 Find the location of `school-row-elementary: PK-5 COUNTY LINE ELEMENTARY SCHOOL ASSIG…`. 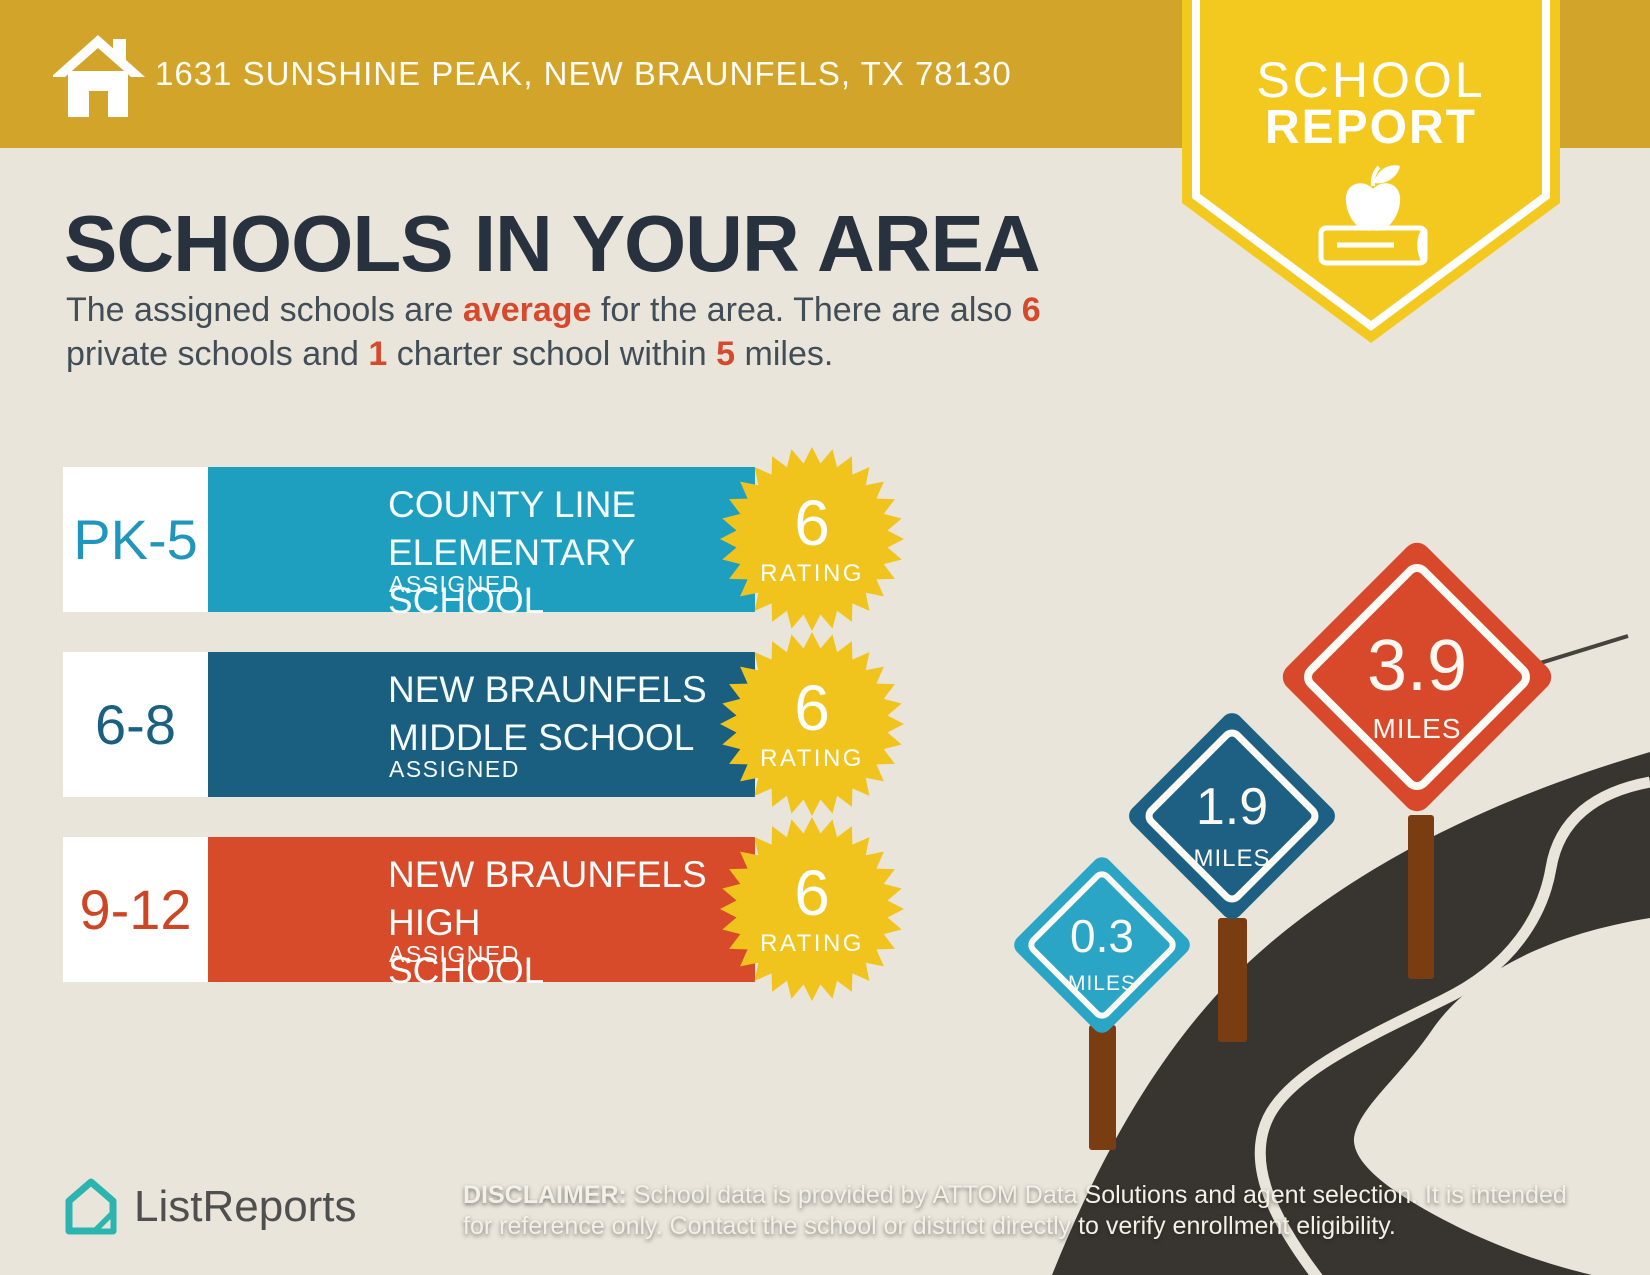

school-row-elementary: PK-5 COUNTY LINE ELEMENTARY SCHOOL ASSIG… is located at coordinates (488, 539).